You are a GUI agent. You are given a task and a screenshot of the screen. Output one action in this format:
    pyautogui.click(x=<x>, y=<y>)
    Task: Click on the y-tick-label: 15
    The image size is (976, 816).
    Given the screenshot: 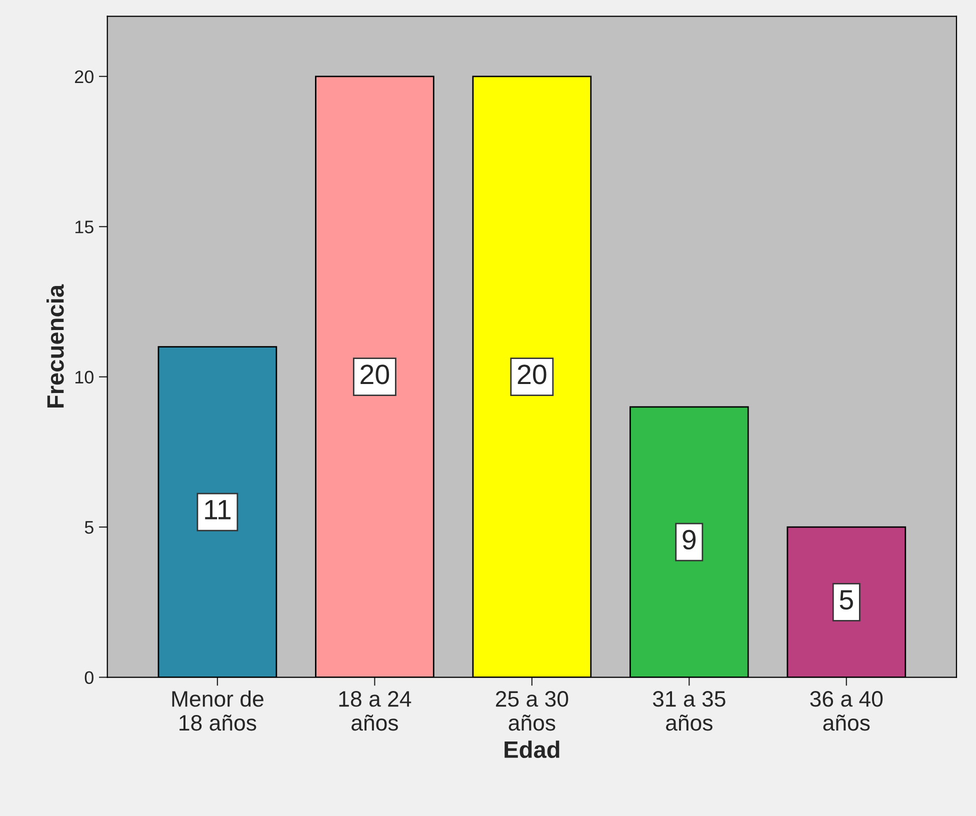 What is the action you would take?
    pyautogui.click(x=84, y=227)
    